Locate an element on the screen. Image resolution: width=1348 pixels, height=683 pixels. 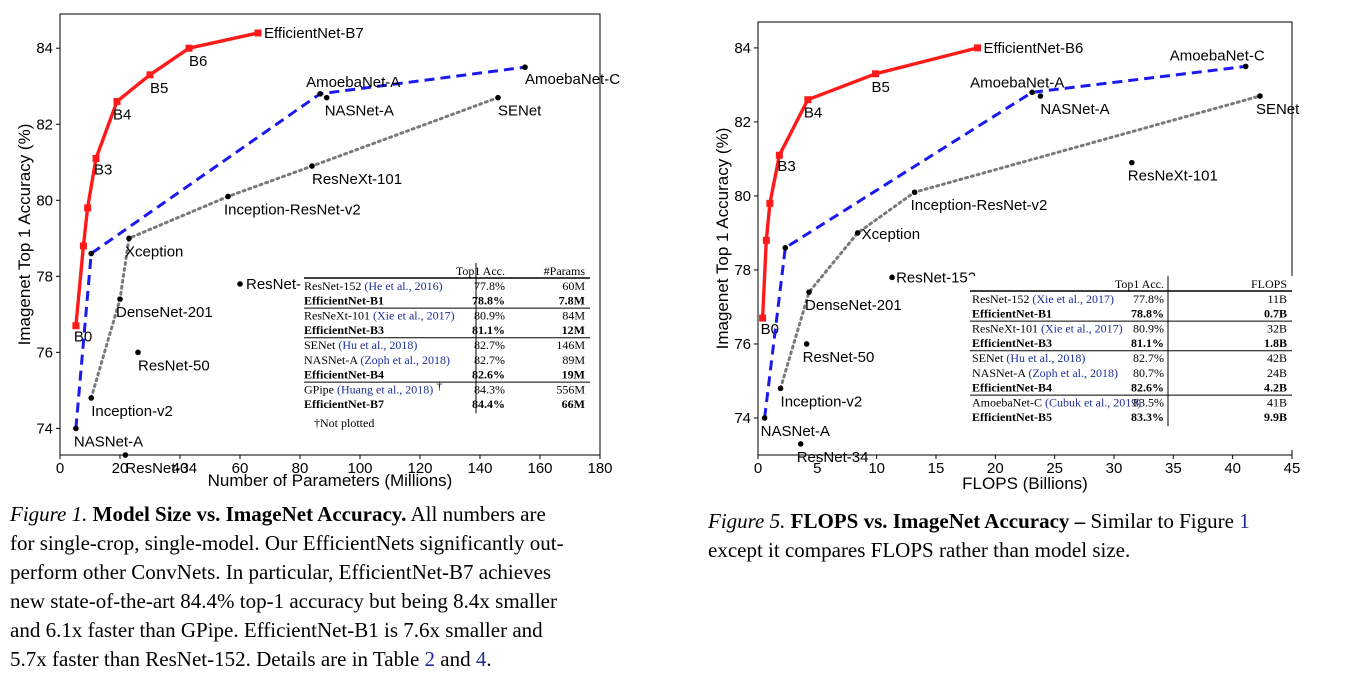
table-cell-model: EfficientNet-B4 is located at coordinates (344, 375).